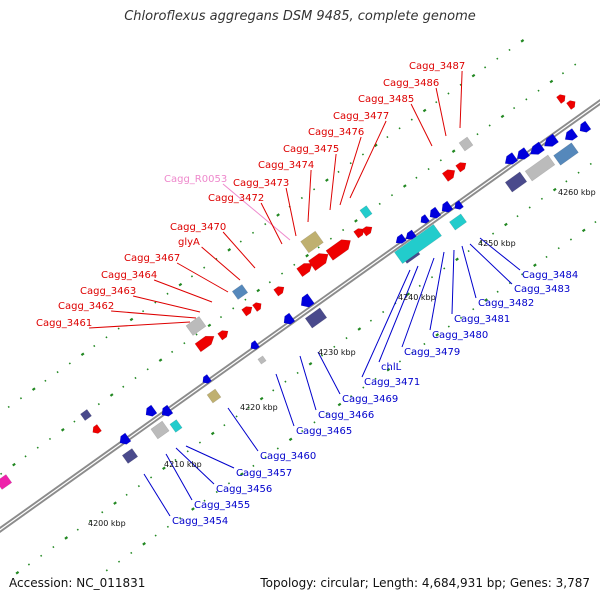 The height and width of the screenshot is (600, 600). Describe the element at coordinates (286, 165) in the screenshot. I see `gene-label: Cagg_3474` at that location.